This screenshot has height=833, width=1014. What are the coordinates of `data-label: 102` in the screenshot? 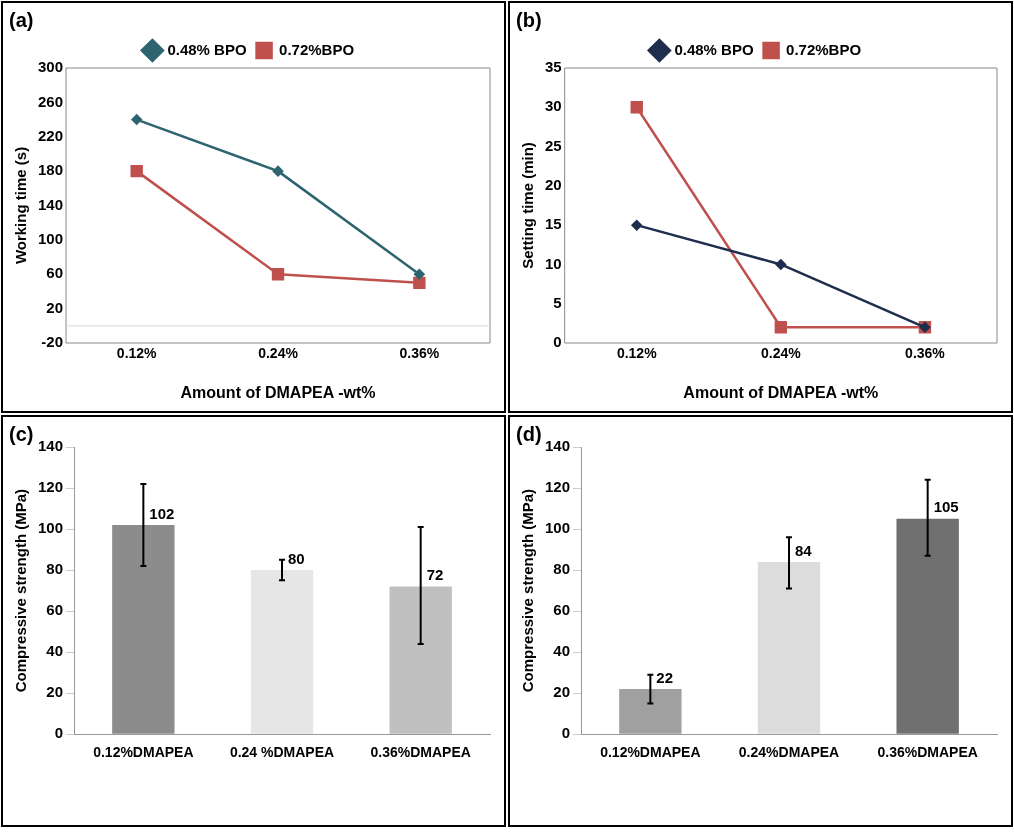 It's located at (162, 513).